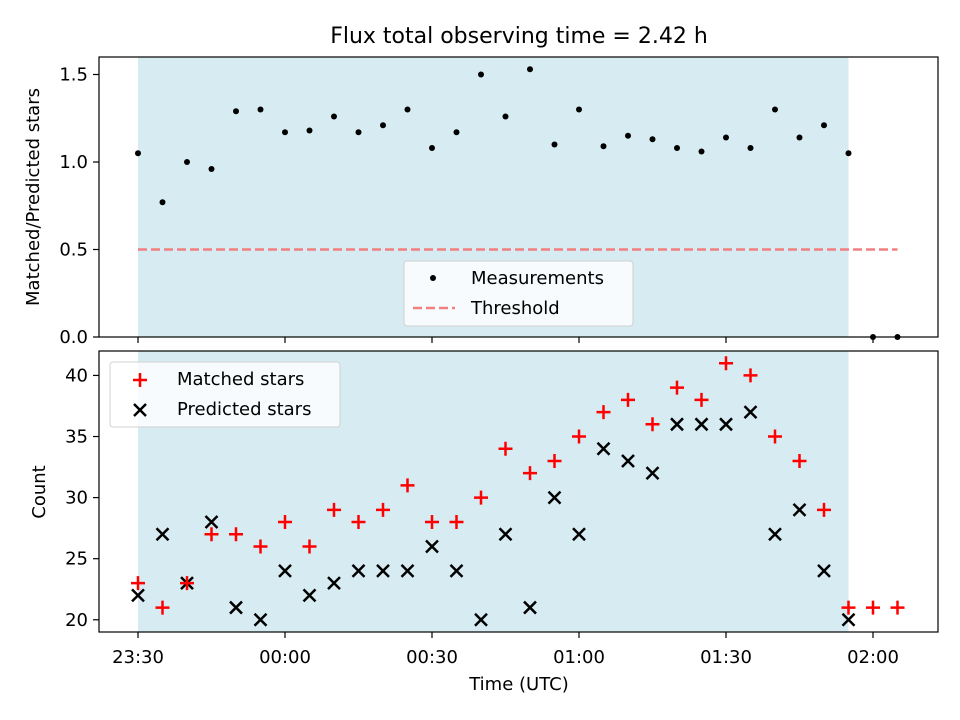 The height and width of the screenshot is (720, 960). What do you see at coordinates (76, 498) in the screenshot?
I see `bottom-y-tick-label: 30` at bounding box center [76, 498].